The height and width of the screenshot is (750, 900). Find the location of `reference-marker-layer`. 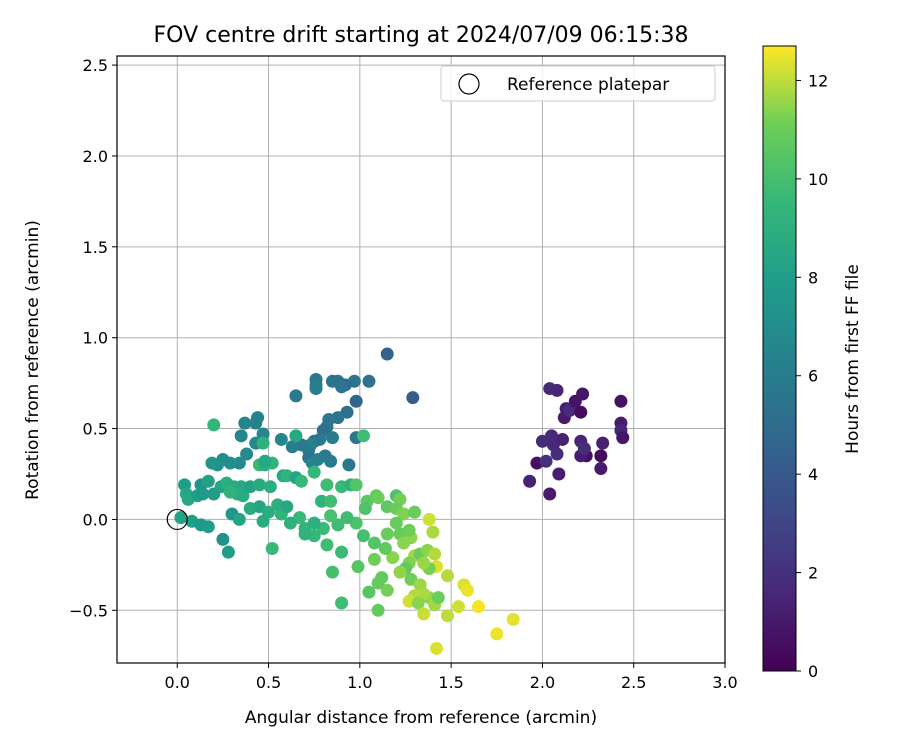

reference-marker-layer is located at coordinates (177, 519).